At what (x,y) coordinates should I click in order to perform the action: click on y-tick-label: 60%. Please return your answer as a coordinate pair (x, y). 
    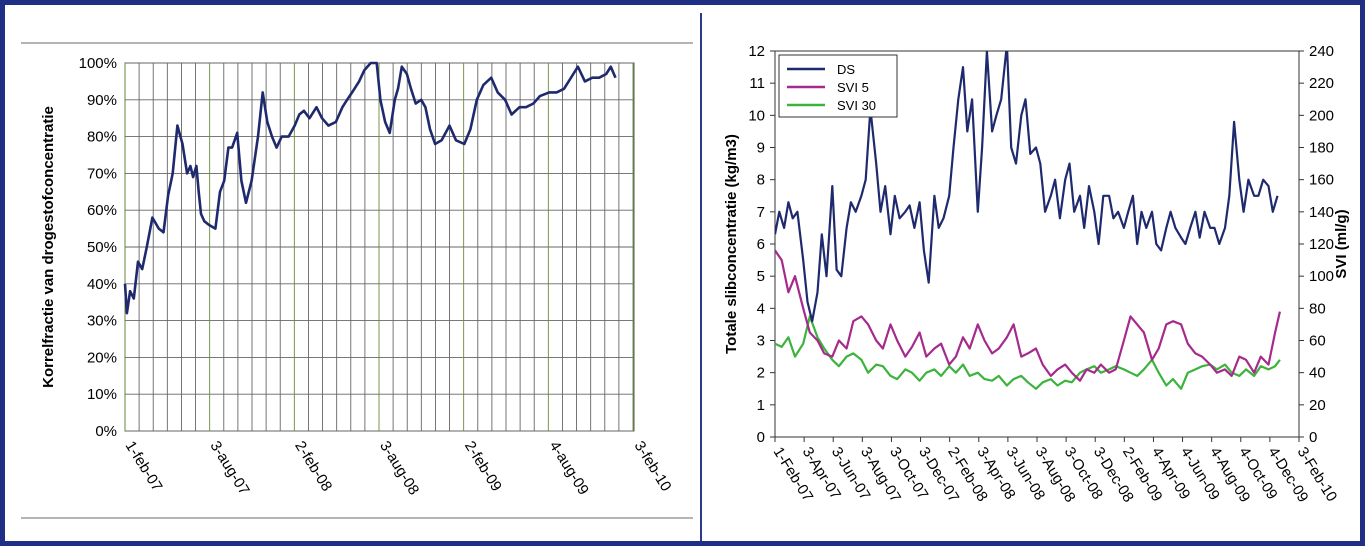
    Looking at the image, I should click on (102, 210).